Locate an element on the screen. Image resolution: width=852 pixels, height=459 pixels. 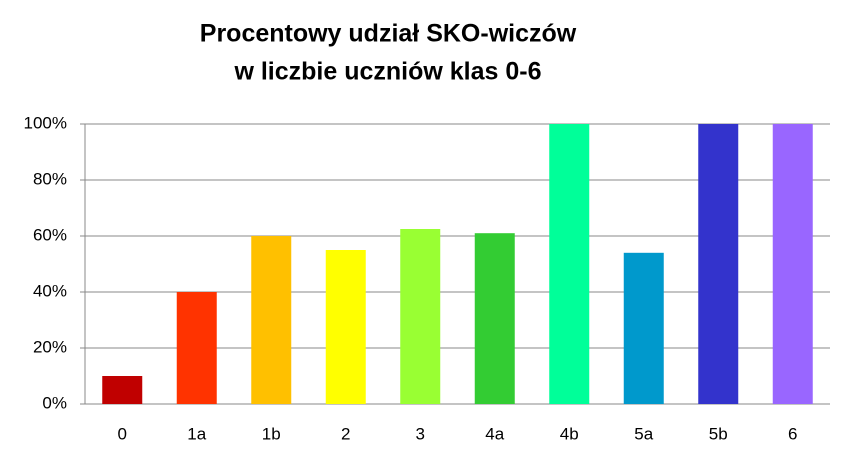
y-tick-label: 80% is located at coordinates (50, 178).